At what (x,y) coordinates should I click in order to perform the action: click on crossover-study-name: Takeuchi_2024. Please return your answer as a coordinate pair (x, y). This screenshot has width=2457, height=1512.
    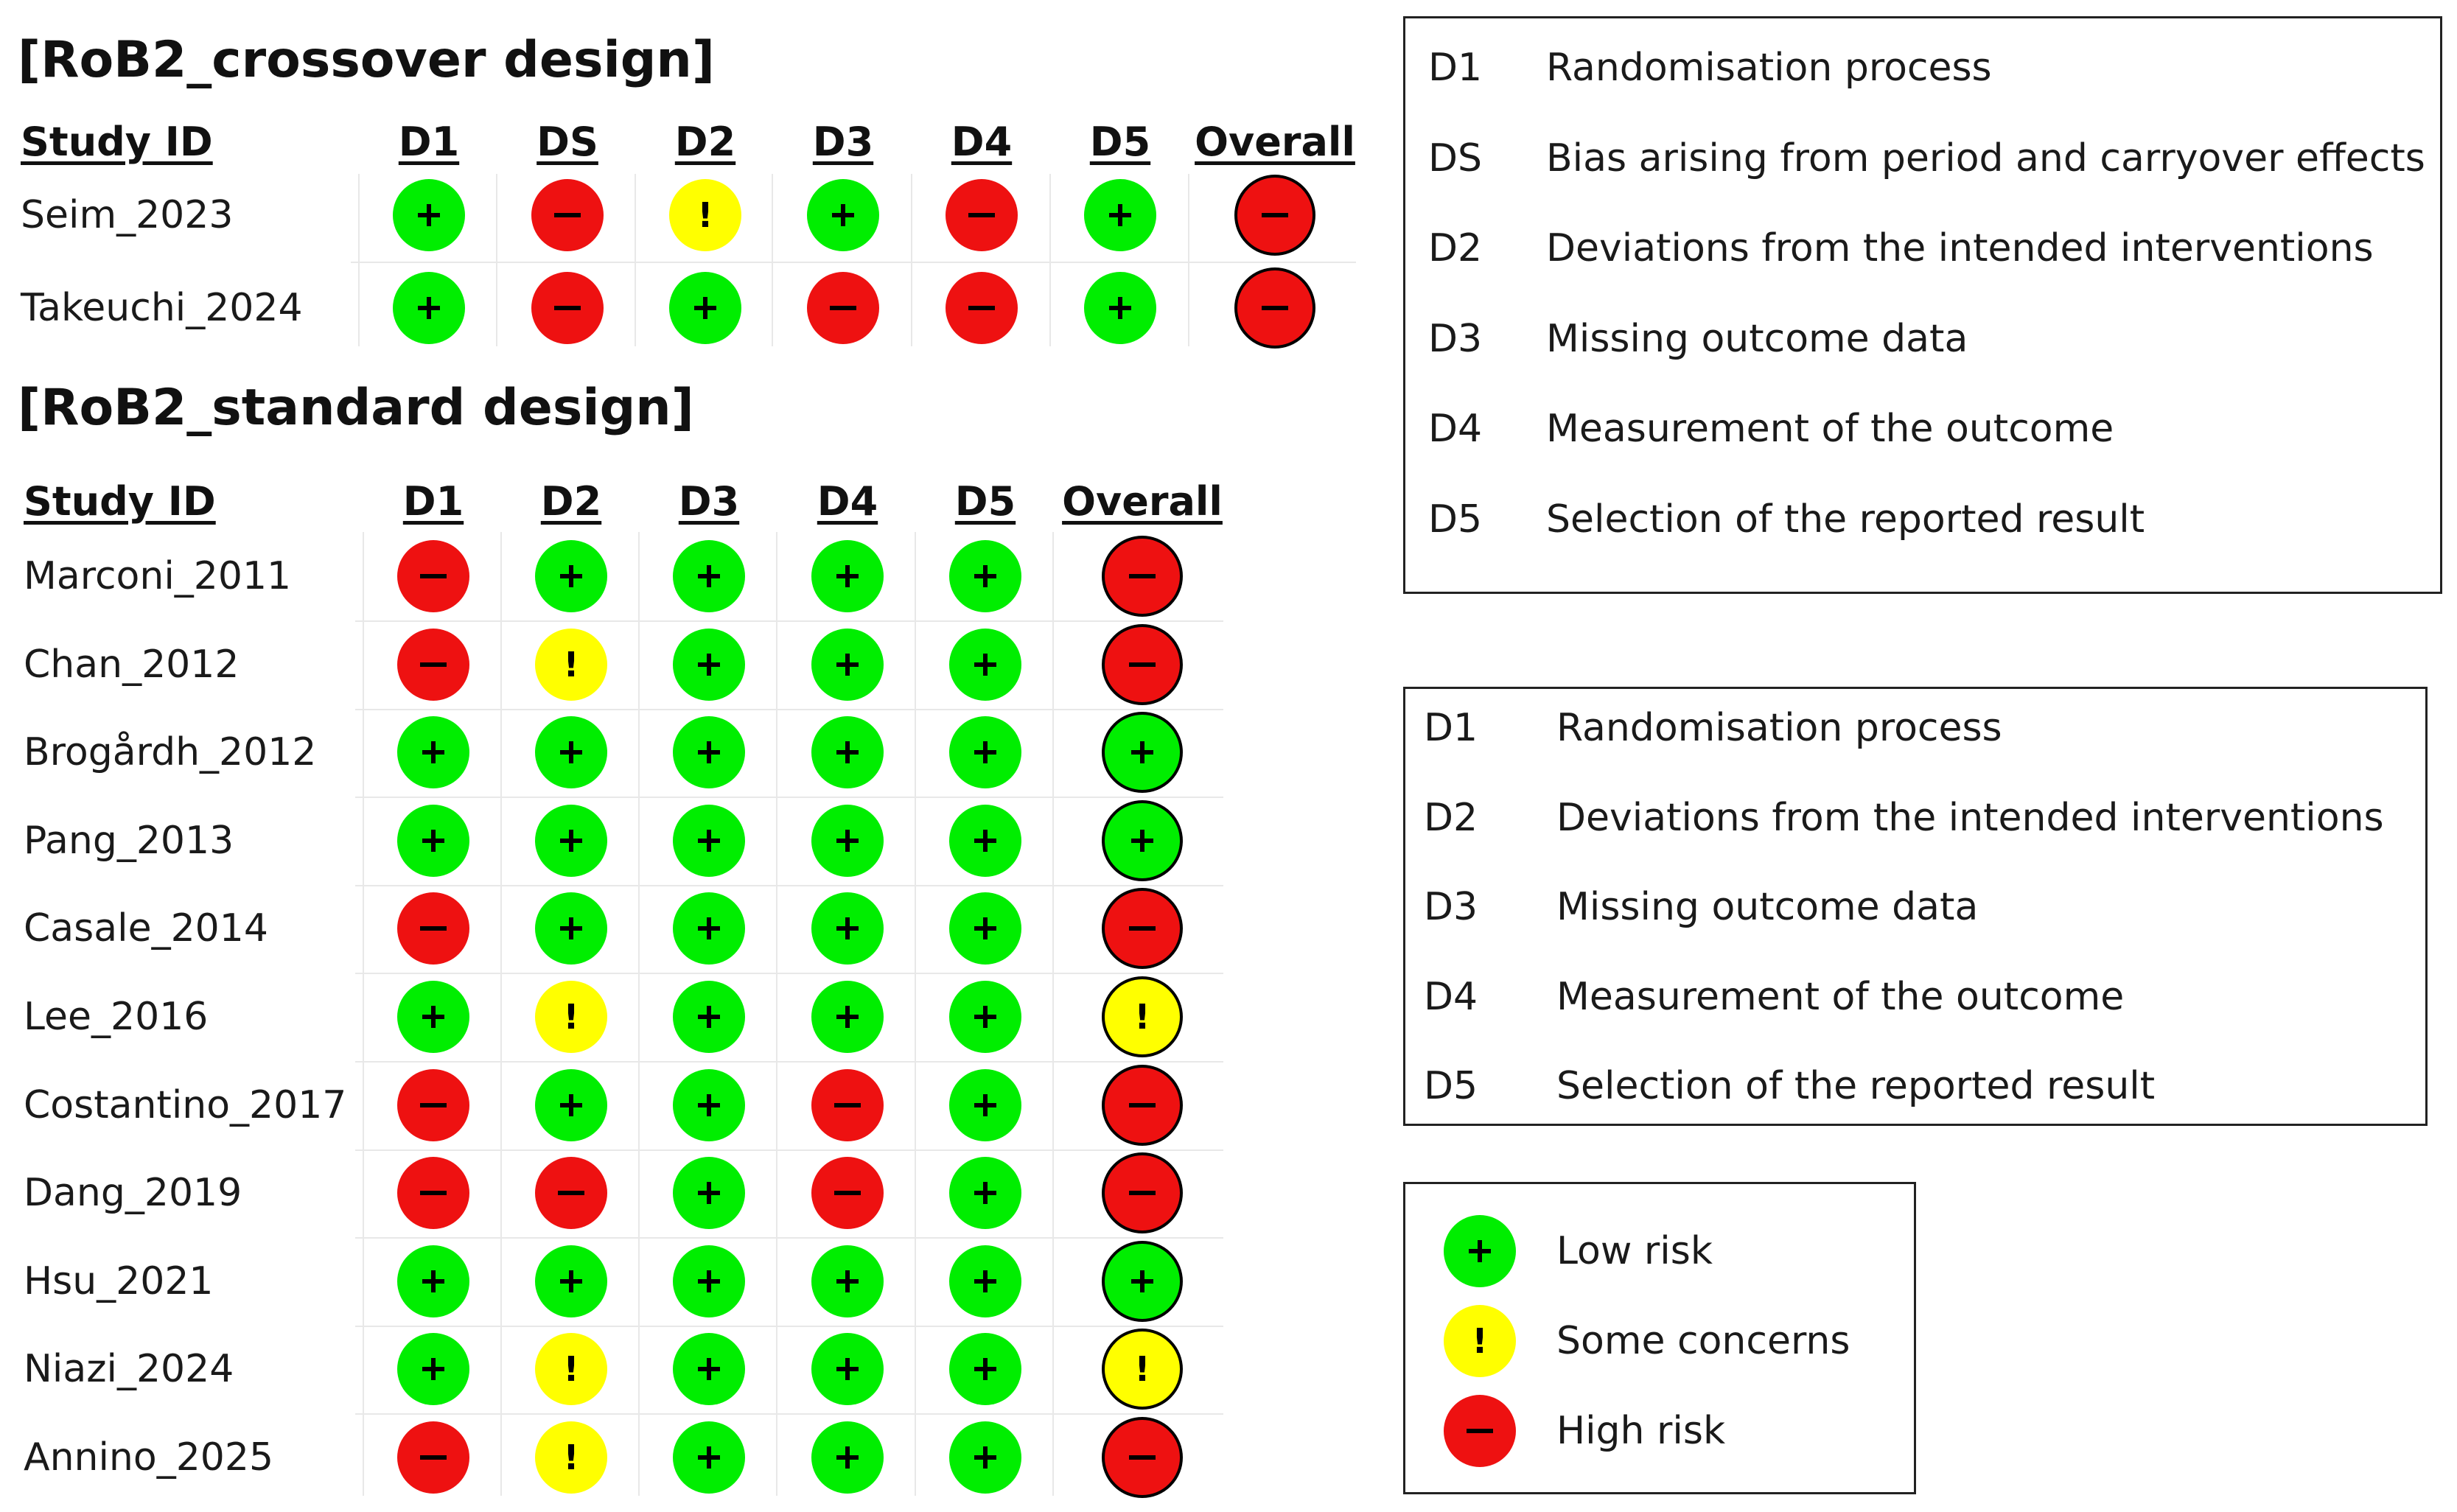
    Looking at the image, I should click on (162, 308).